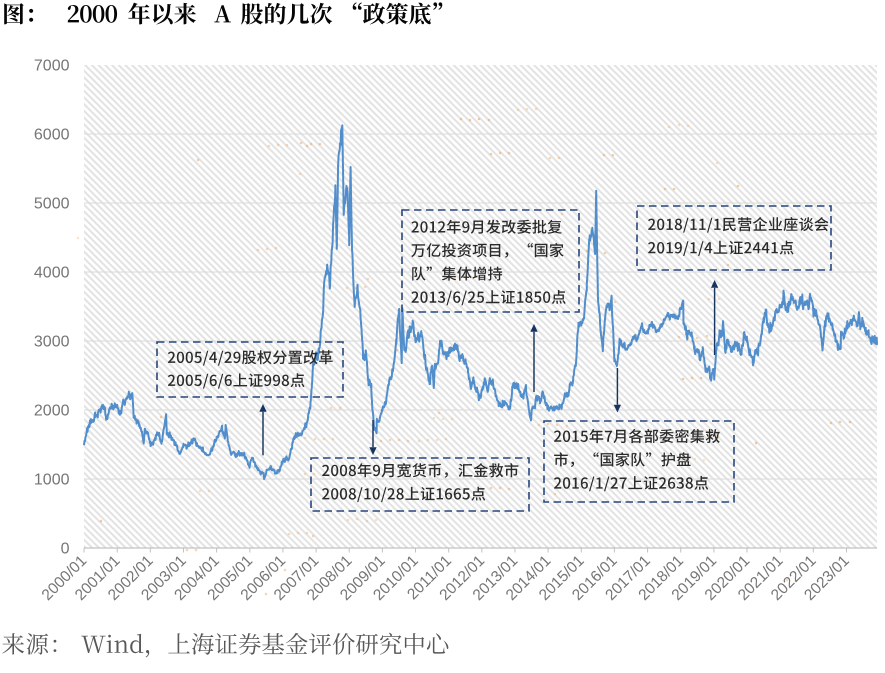 The image size is (885, 673). What do you see at coordinates (52, 134) in the screenshot?
I see `svg-text: 6000` at bounding box center [52, 134].